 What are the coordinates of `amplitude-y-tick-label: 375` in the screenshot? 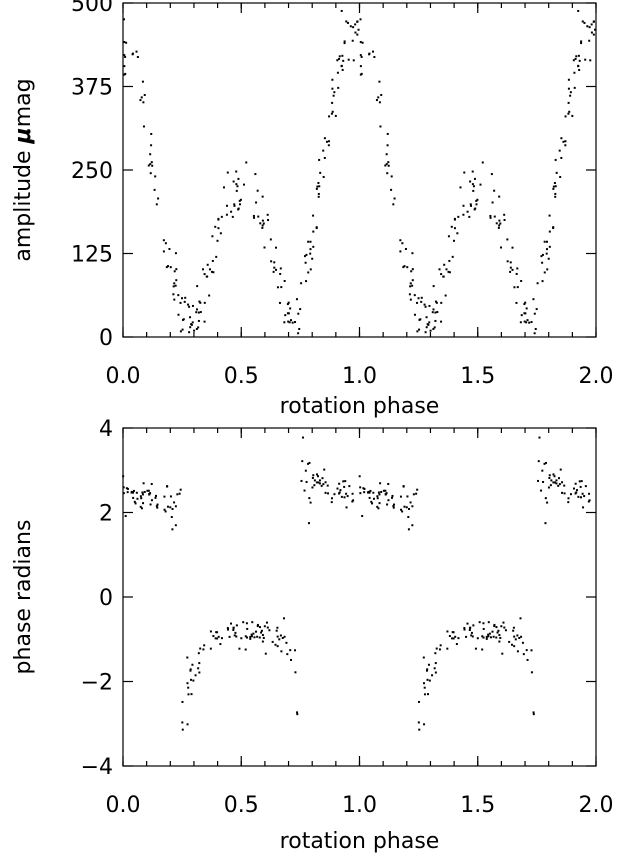 It's located at (92, 88).